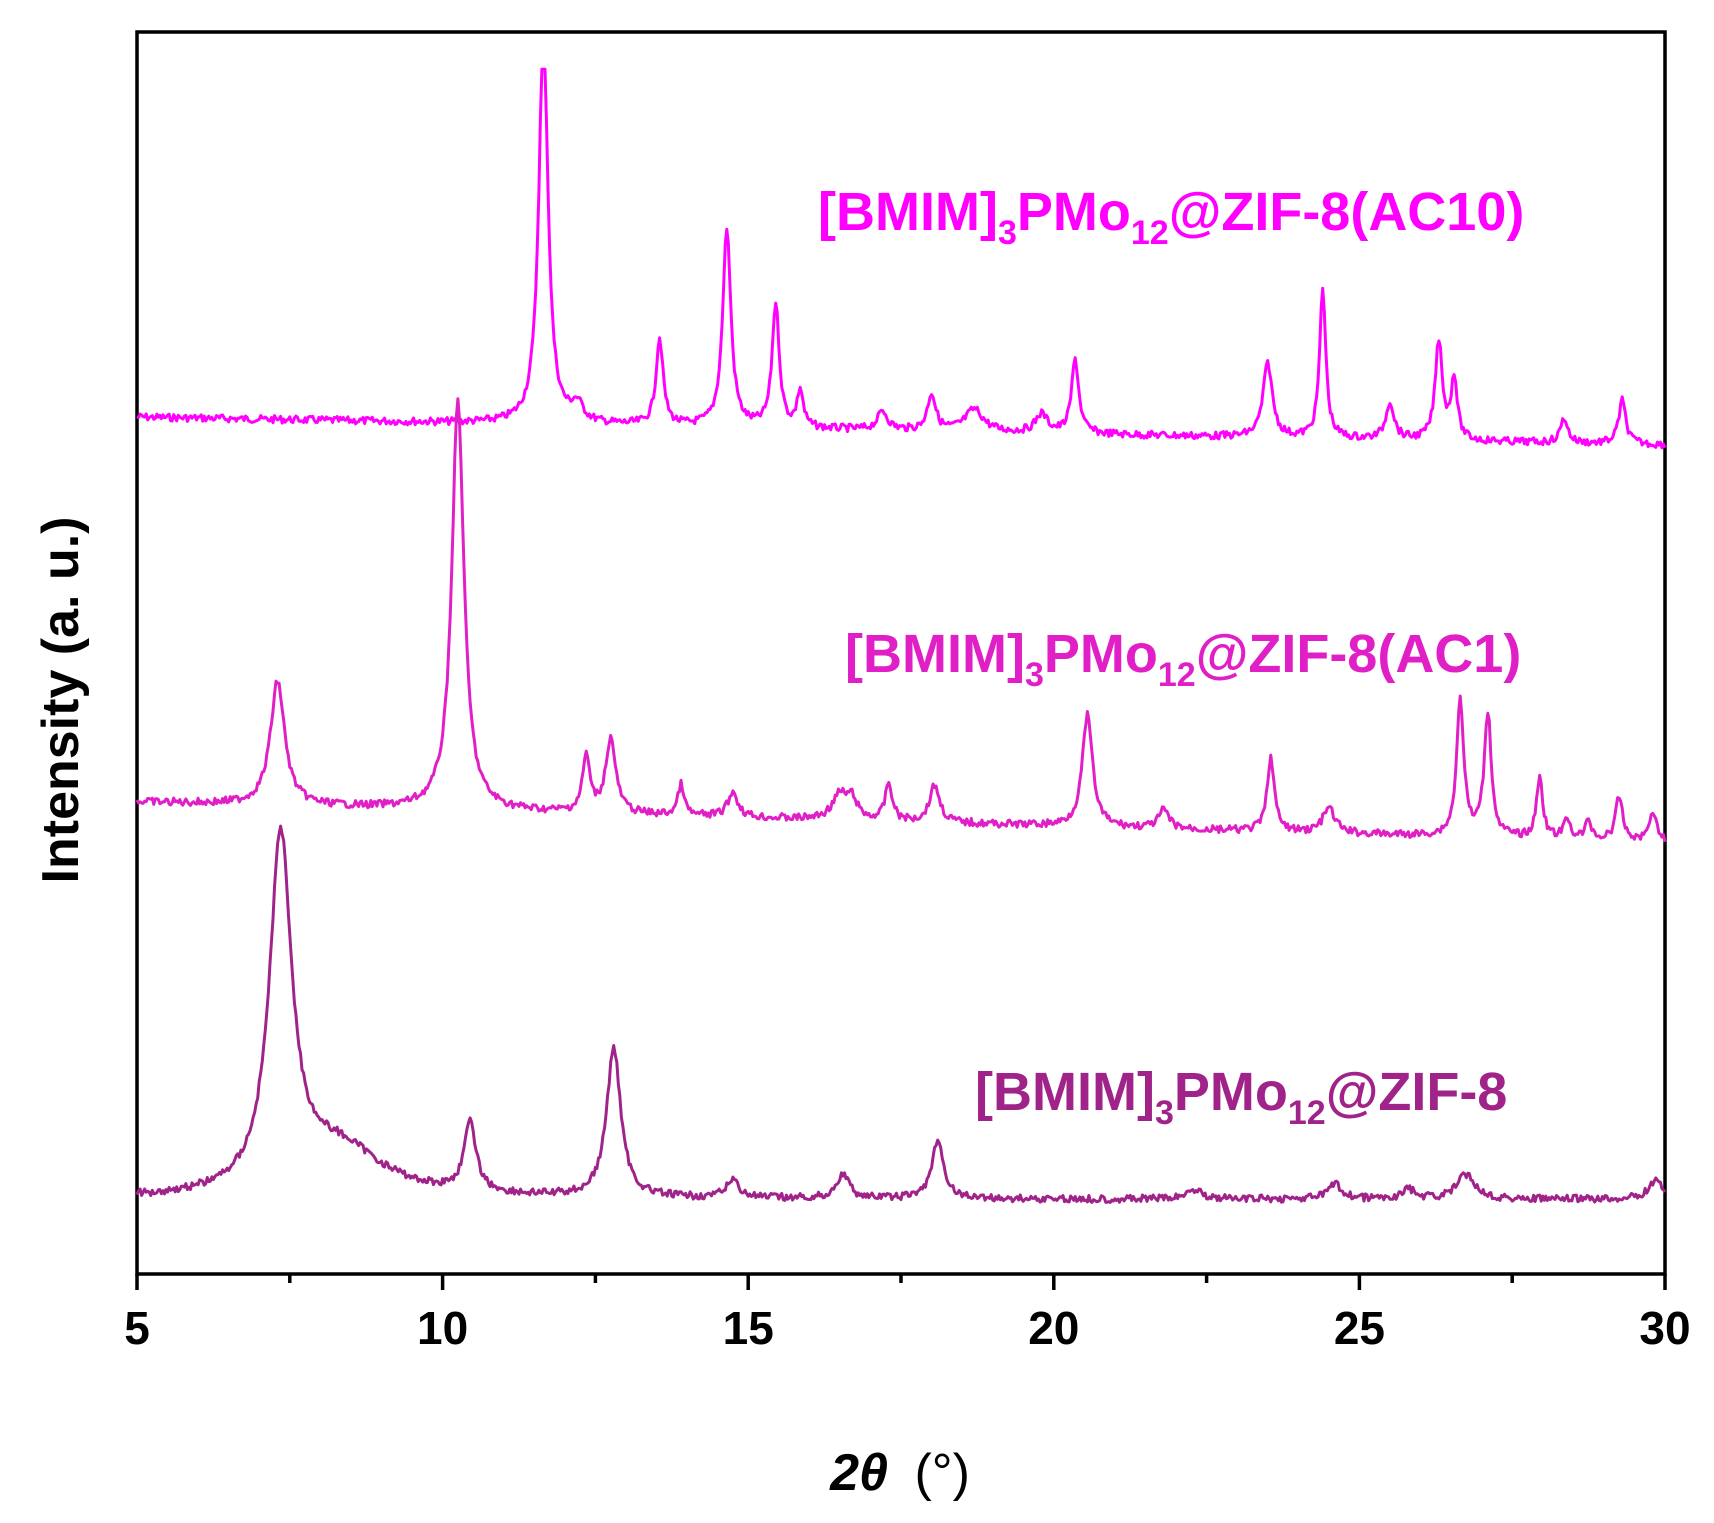 The height and width of the screenshot is (1523, 1714). What do you see at coordinates (858, 1473) in the screenshot?
I see `x-axis-symbol: 2θ` at bounding box center [858, 1473].